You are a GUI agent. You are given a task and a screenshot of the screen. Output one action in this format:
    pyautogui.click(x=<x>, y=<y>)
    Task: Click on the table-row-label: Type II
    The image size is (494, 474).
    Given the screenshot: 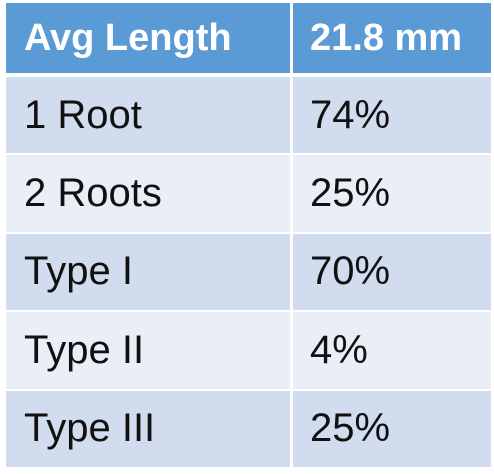 What is the action you would take?
    pyautogui.click(x=149, y=351)
    